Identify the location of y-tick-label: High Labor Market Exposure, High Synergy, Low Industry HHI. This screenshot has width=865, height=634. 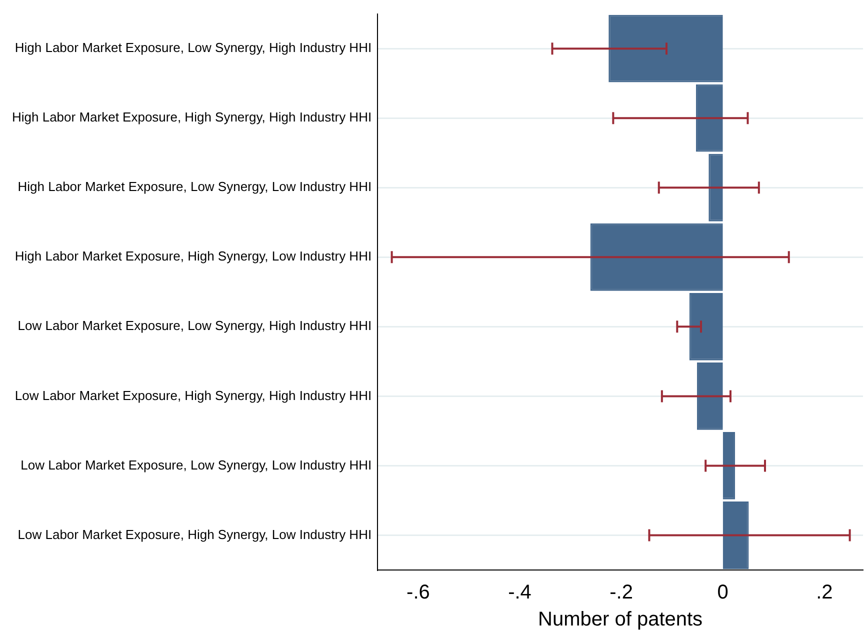
(193, 256).